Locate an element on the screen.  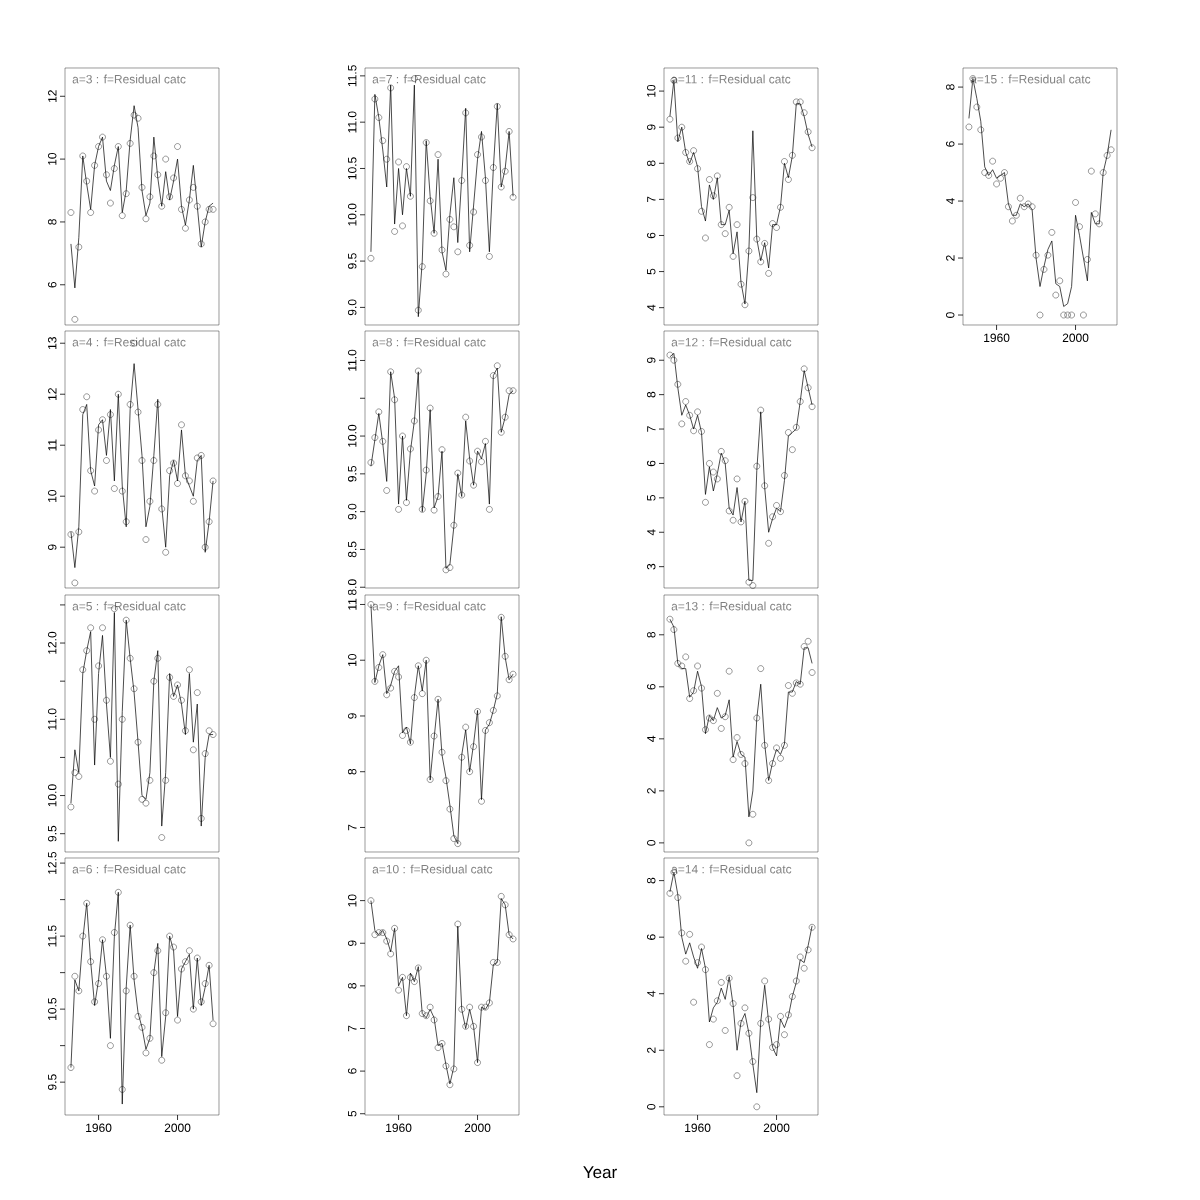
y-tick-label: 9 is located at coordinates (651, 127).